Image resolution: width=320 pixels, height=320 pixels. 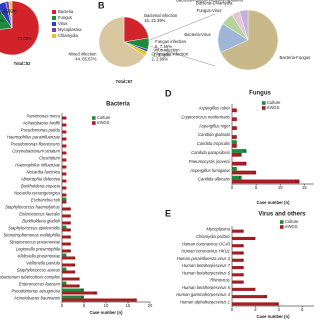 What do you see at coordinates (214, 143) in the screenshot?
I see `y-tick-label: Candida tropicalis` at bounding box center [214, 143].